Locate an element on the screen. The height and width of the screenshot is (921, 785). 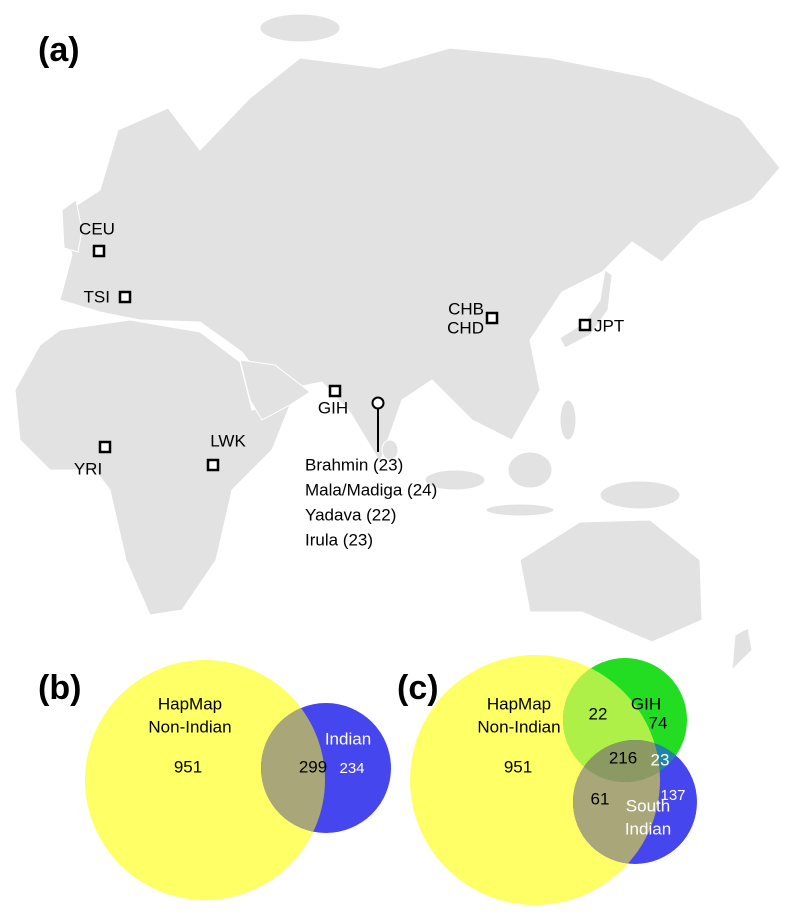
new-guinea is located at coordinates (640, 495).